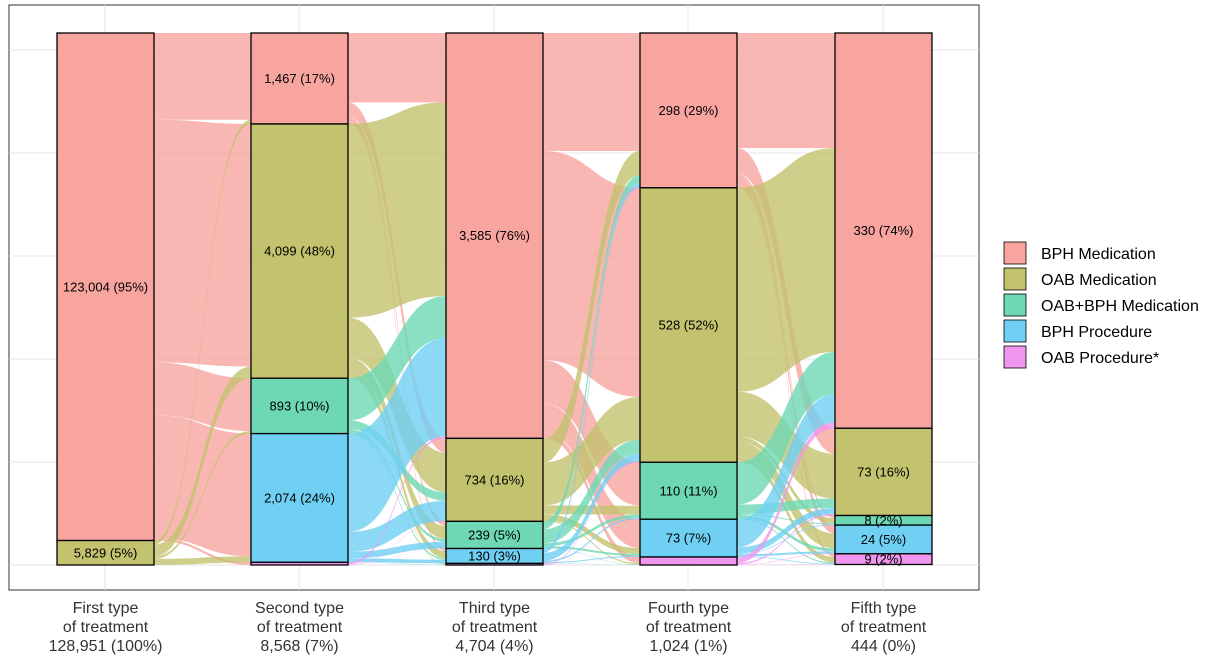 This screenshot has width=1226, height=658. I want to click on segment-label: 528 (52%), so click(689, 325).